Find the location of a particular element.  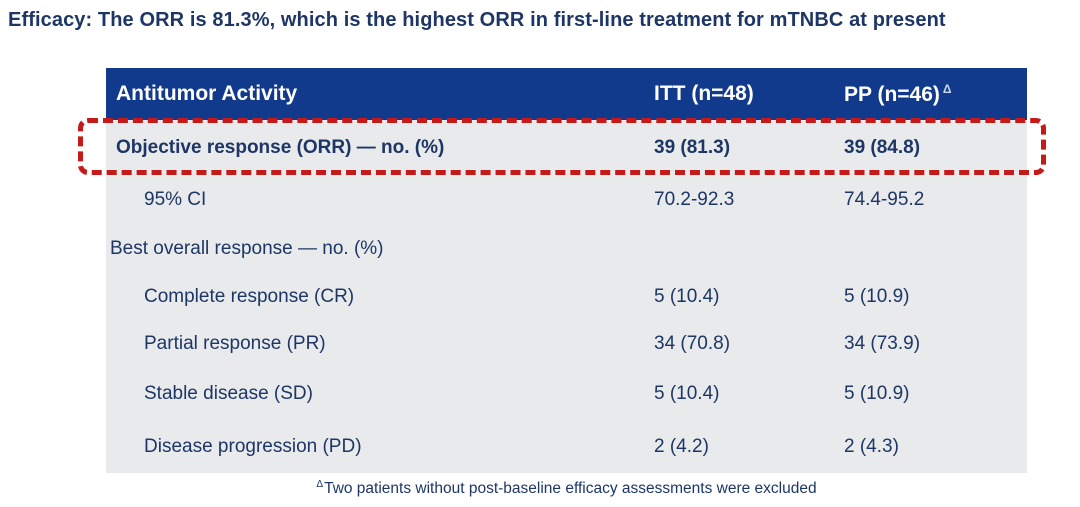

row-label: Objective response (ORR) — no. (%) is located at coordinates (280, 147).